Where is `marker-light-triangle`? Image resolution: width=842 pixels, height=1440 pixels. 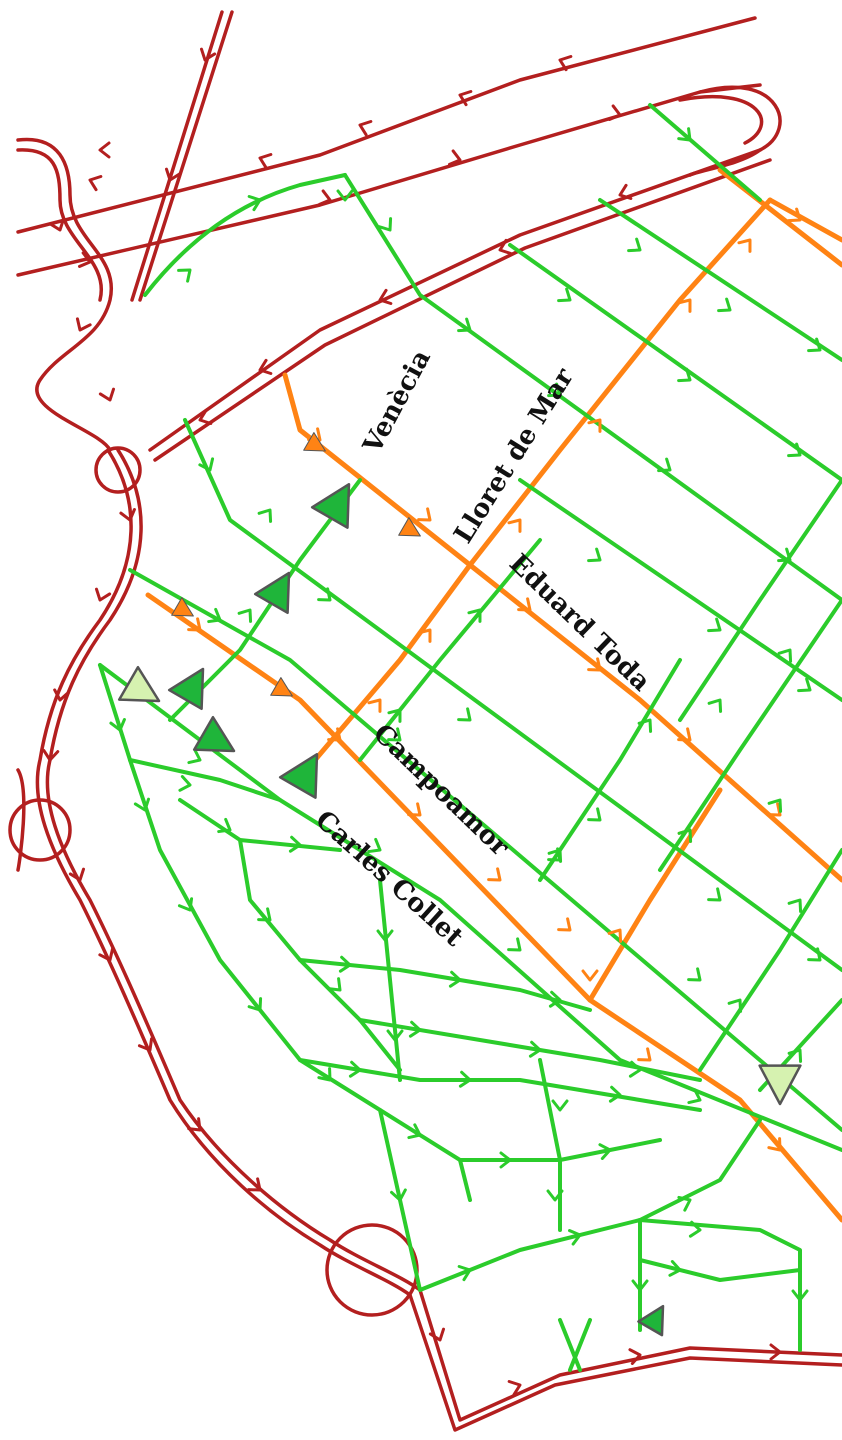
marker-light-triangle is located at coordinates (780, 1085).